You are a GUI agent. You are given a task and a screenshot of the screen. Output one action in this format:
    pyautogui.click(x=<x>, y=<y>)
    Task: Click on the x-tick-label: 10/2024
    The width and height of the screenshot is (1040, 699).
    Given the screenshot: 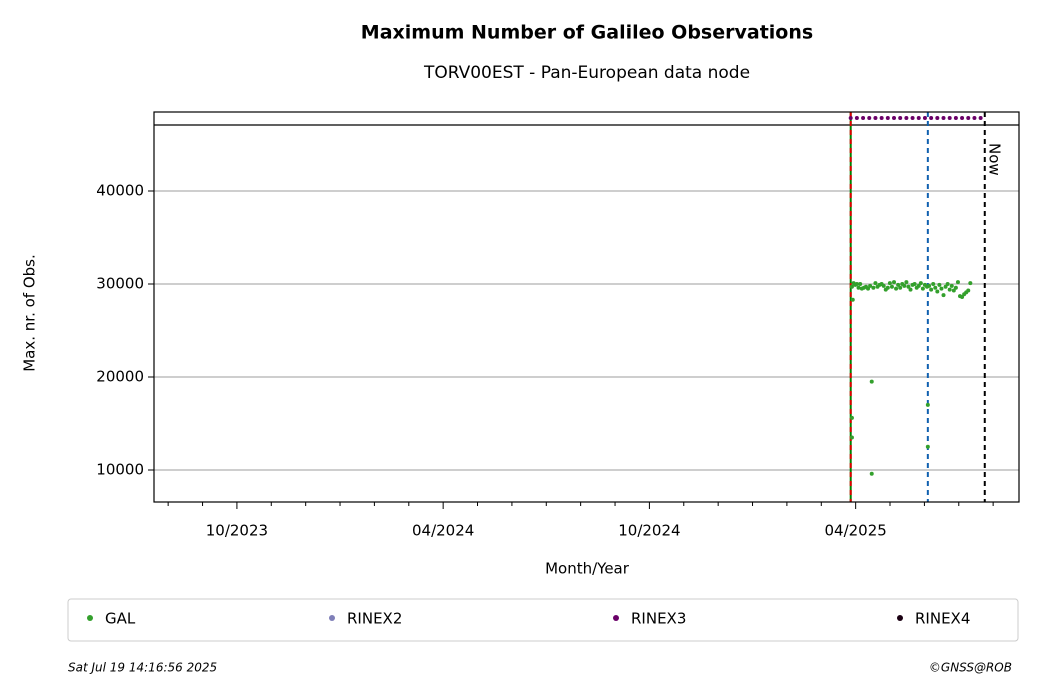 What is the action you would take?
    pyautogui.click(x=649, y=531)
    